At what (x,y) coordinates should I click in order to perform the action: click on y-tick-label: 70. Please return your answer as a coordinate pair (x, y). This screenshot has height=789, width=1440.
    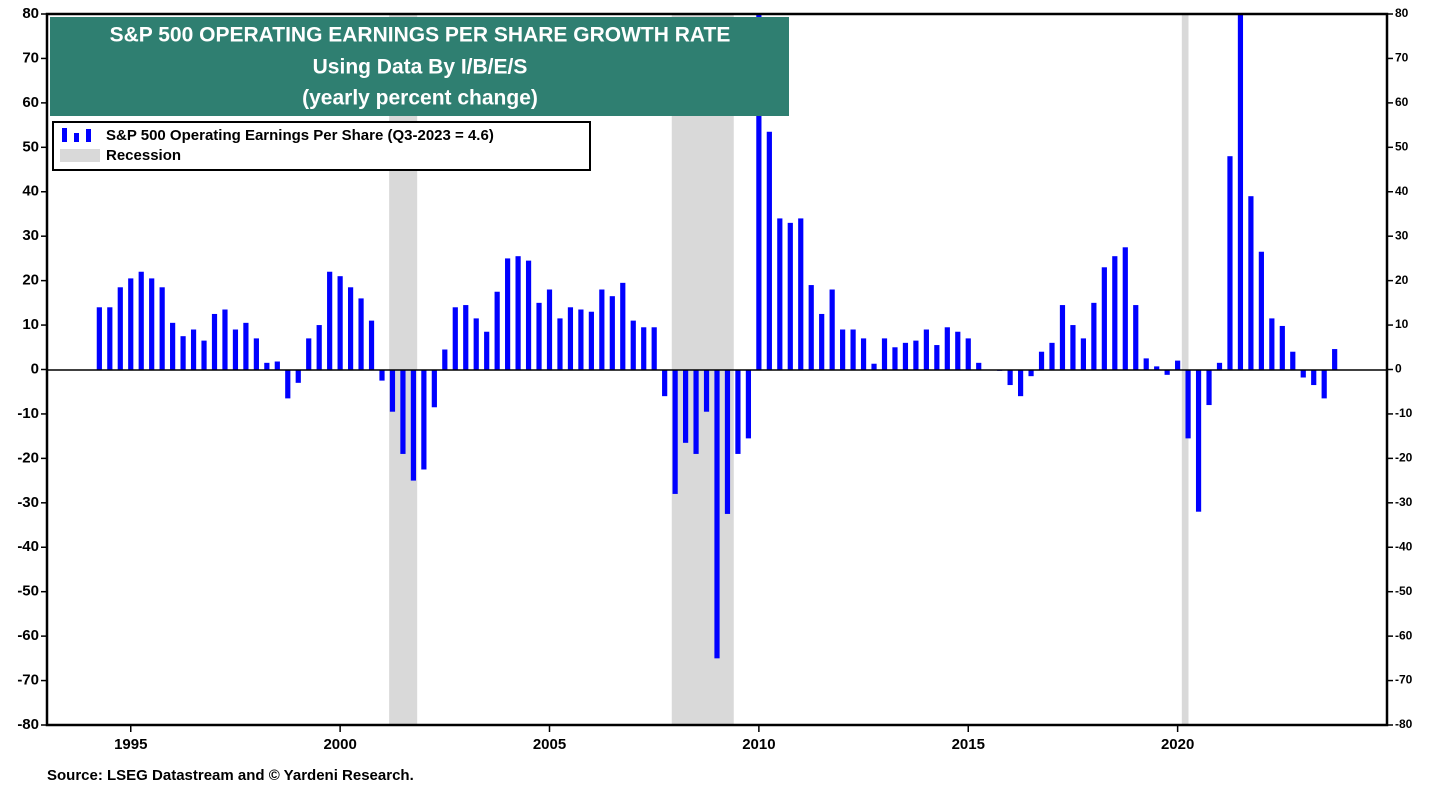
    Looking at the image, I should click on (1402, 58).